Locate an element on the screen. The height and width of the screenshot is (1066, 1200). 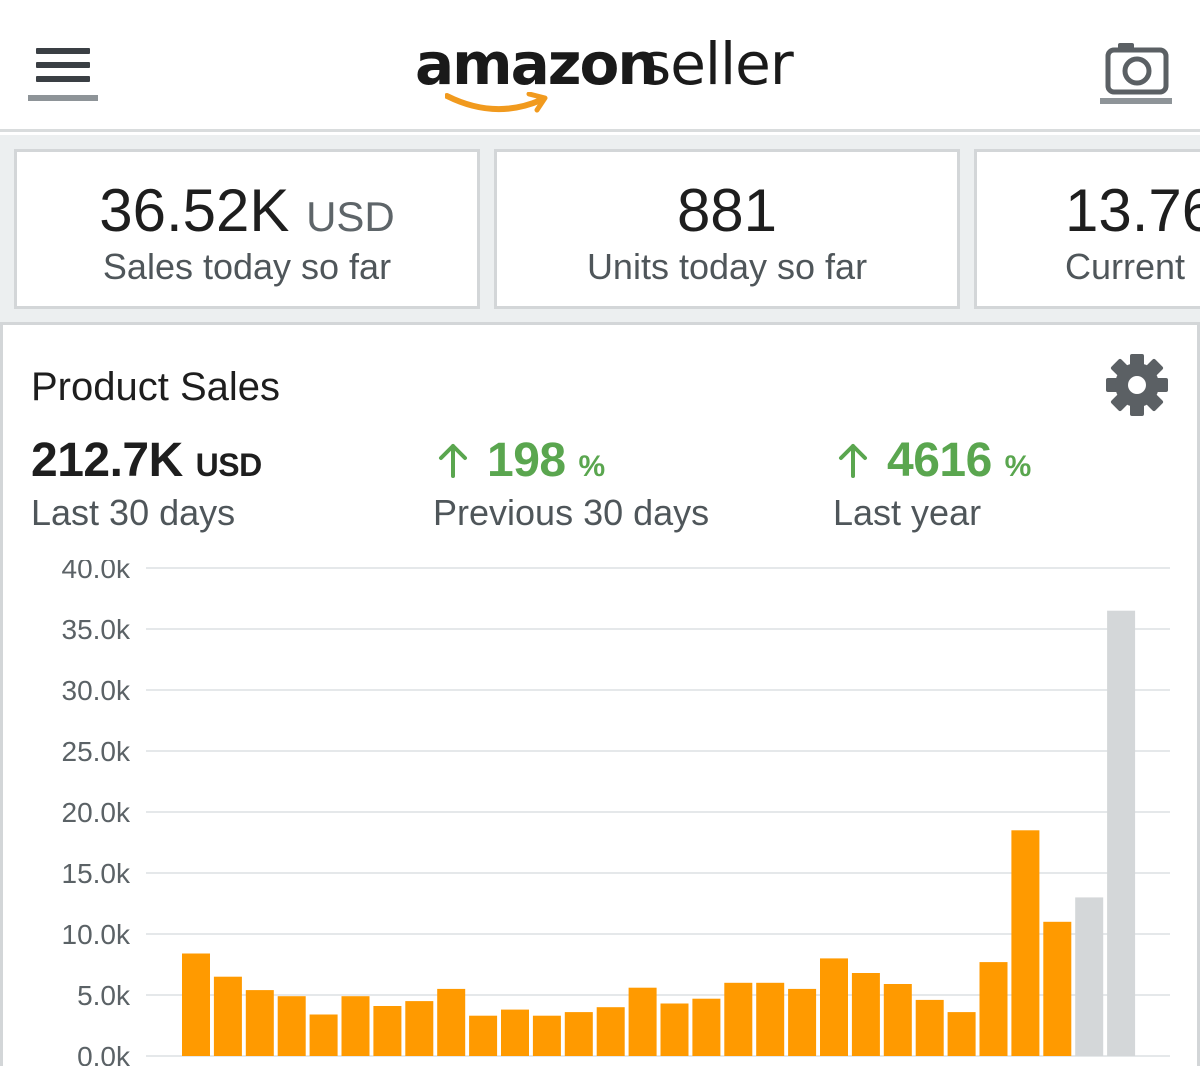
metric-unit: USD is located at coordinates (350, 216).